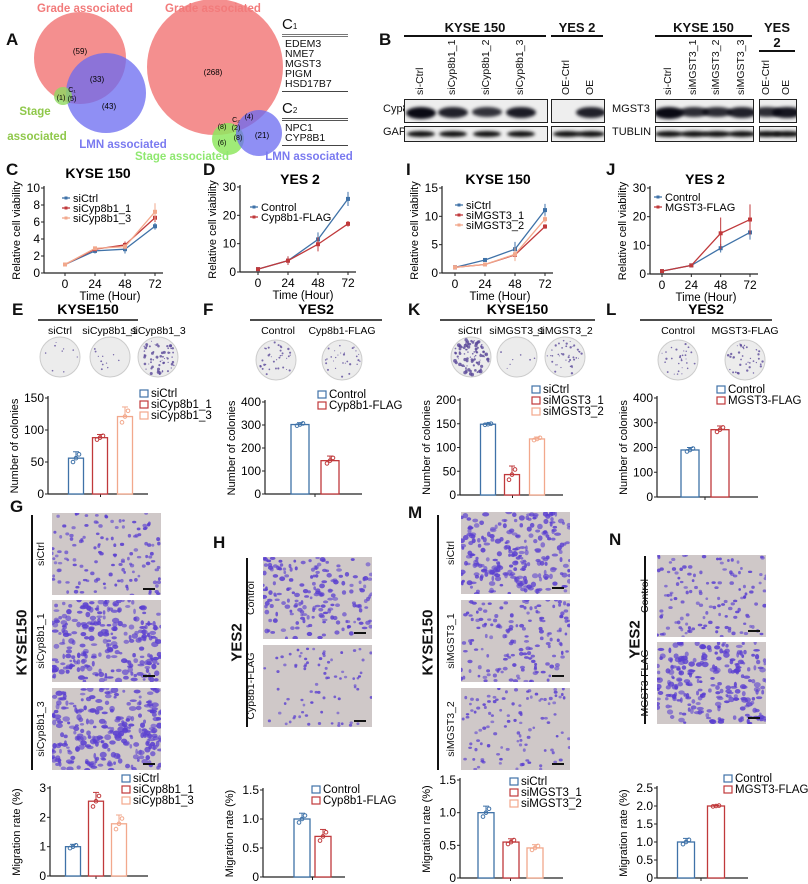  Describe the element at coordinates (753, 779) in the screenshot. I see `legend-label: Control` at that location.